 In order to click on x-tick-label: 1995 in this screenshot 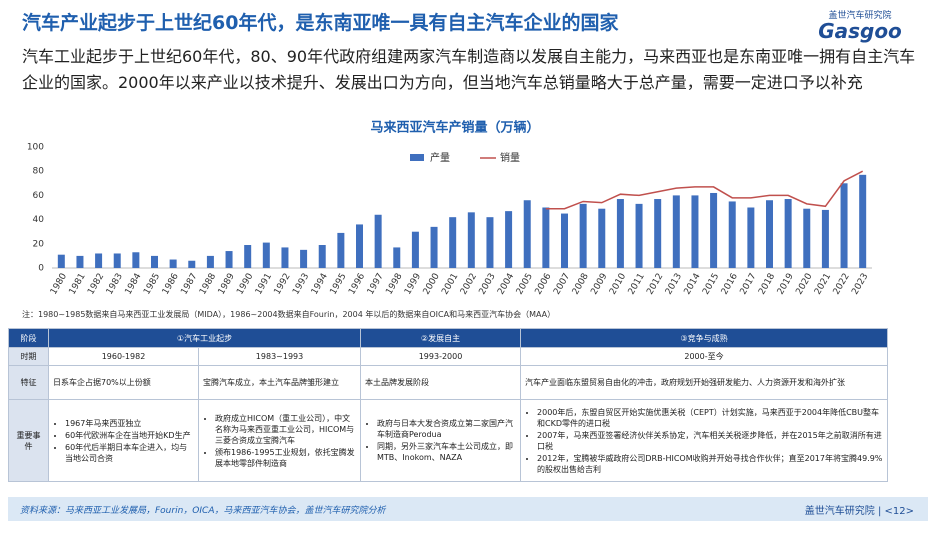, I will do `click(339, 284)`.